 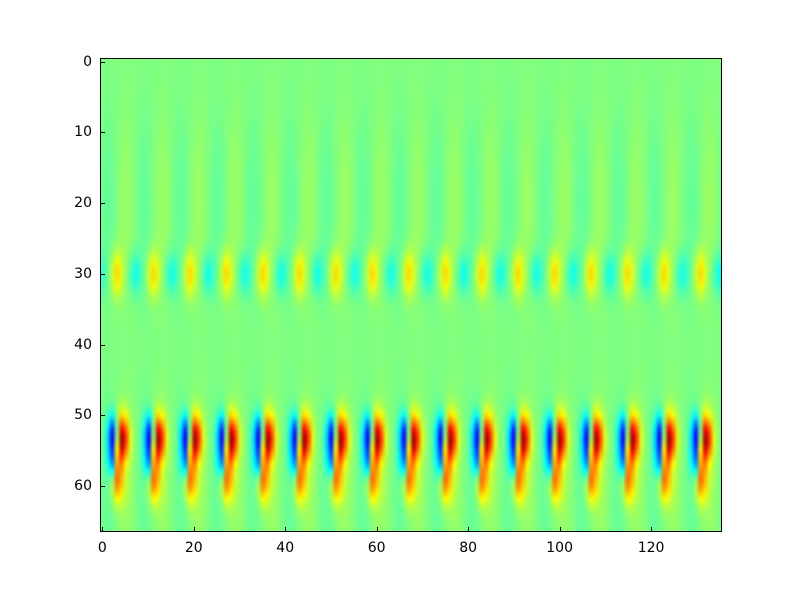 What do you see at coordinates (193, 548) in the screenshot?
I see `x-tick-label: 20` at bounding box center [193, 548].